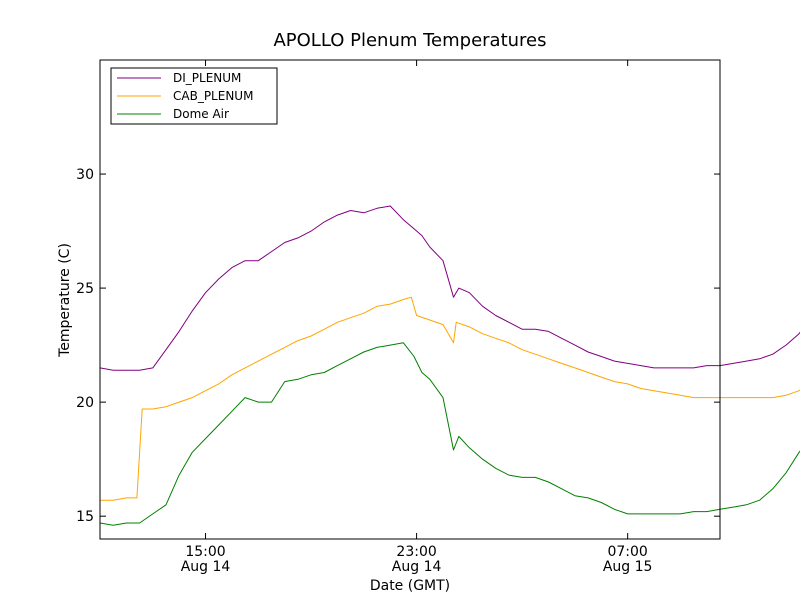 The height and width of the screenshot is (600, 800). I want to click on chart-title: APOLLO Plenum Temperatures, so click(409, 40).